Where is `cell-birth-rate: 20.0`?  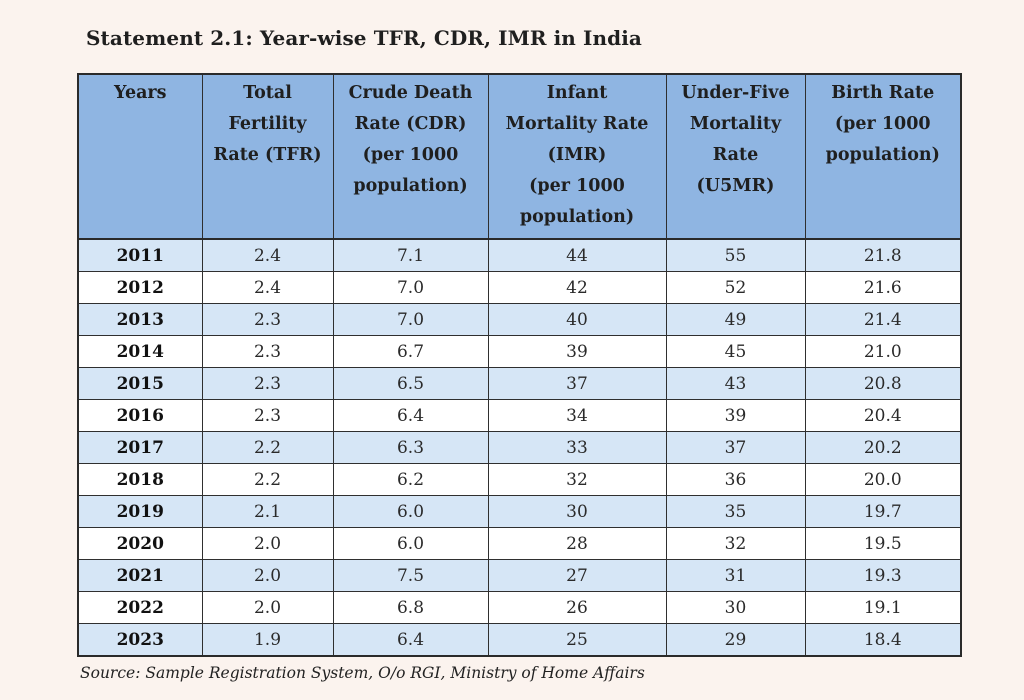 cell-birth-rate: 20.0 is located at coordinates (882, 479).